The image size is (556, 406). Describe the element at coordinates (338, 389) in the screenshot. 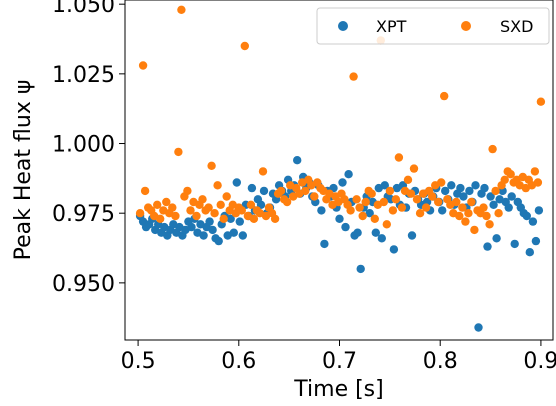

I see `x-axis-label: Time [s]` at that location.